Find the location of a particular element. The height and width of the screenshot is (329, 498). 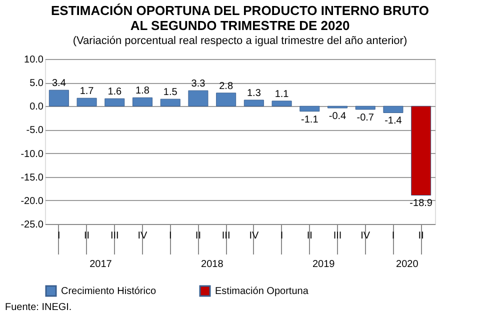

data-label: -0.4 is located at coordinates (337, 116).